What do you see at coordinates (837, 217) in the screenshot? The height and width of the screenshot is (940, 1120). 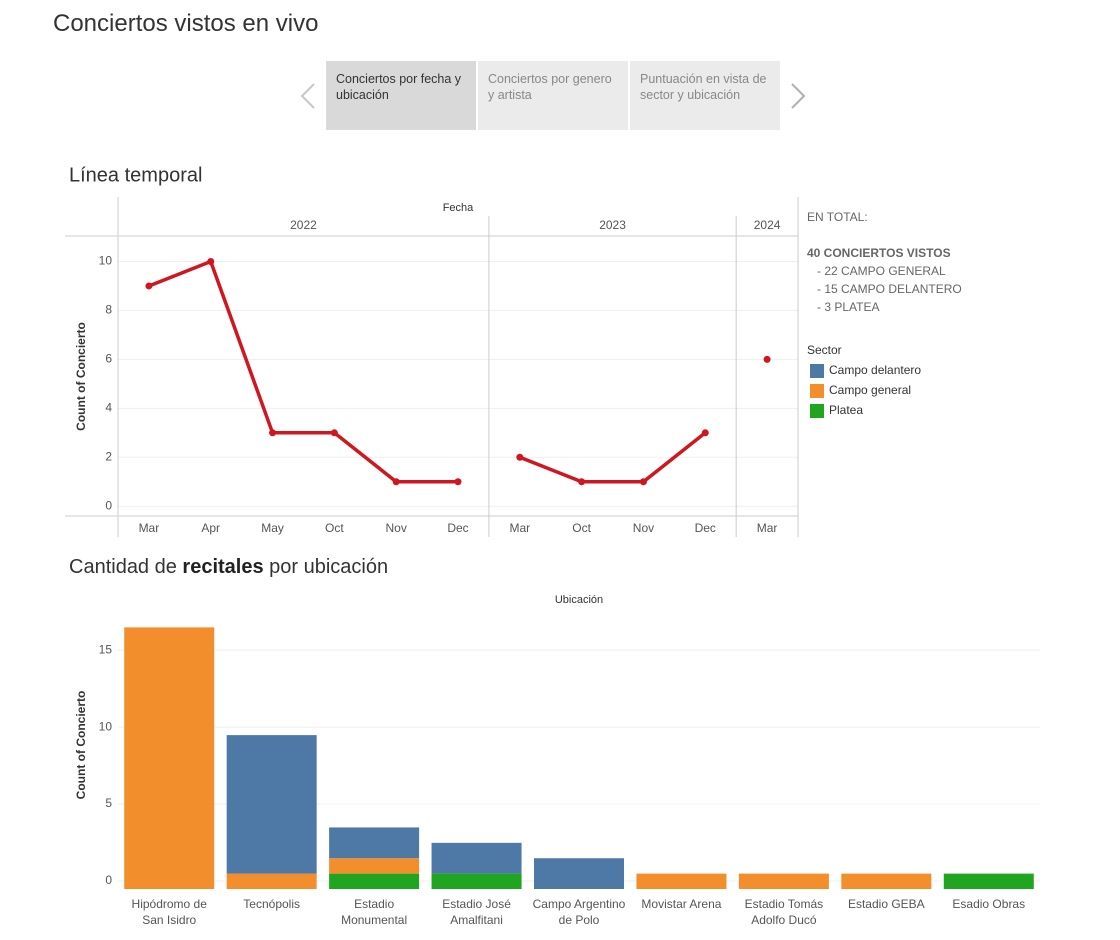 I see `summary-heading: EN TOTAL:` at bounding box center [837, 217].